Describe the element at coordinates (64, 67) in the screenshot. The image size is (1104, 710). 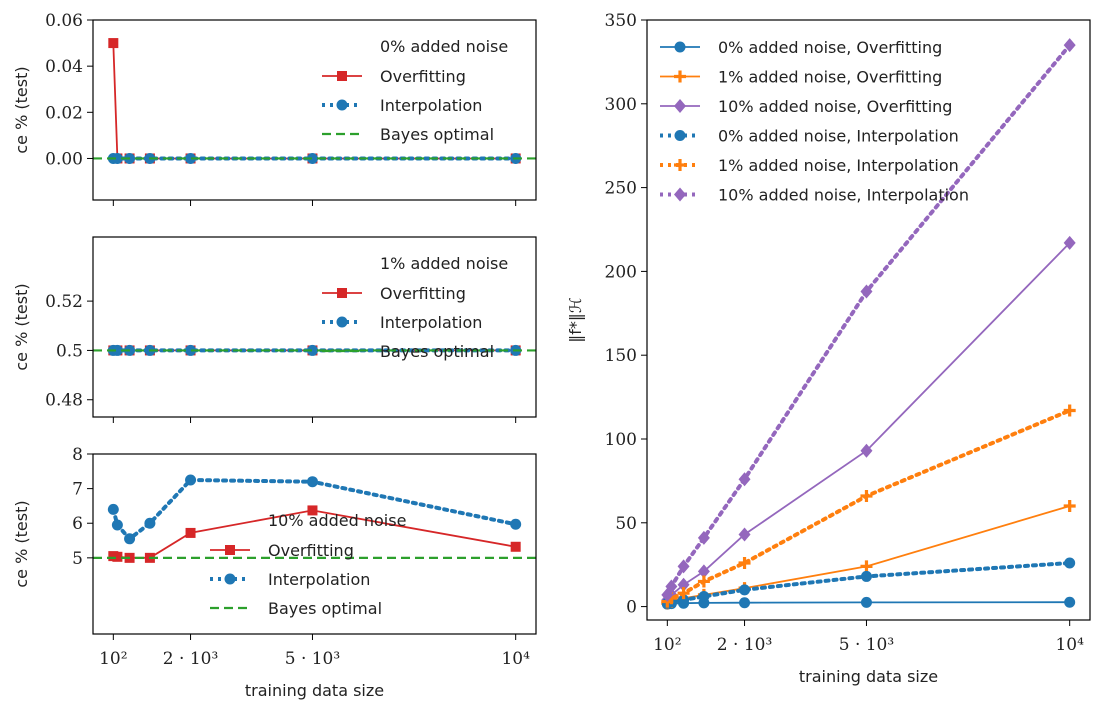
I see `y-tick-label: 0.04` at that location.